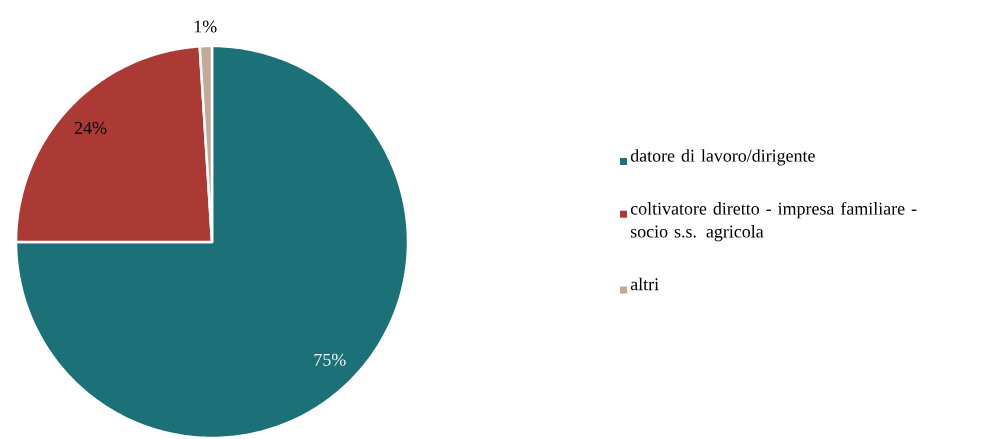 This screenshot has width=1008, height=439. I want to click on data-label: 24%, so click(90, 127).